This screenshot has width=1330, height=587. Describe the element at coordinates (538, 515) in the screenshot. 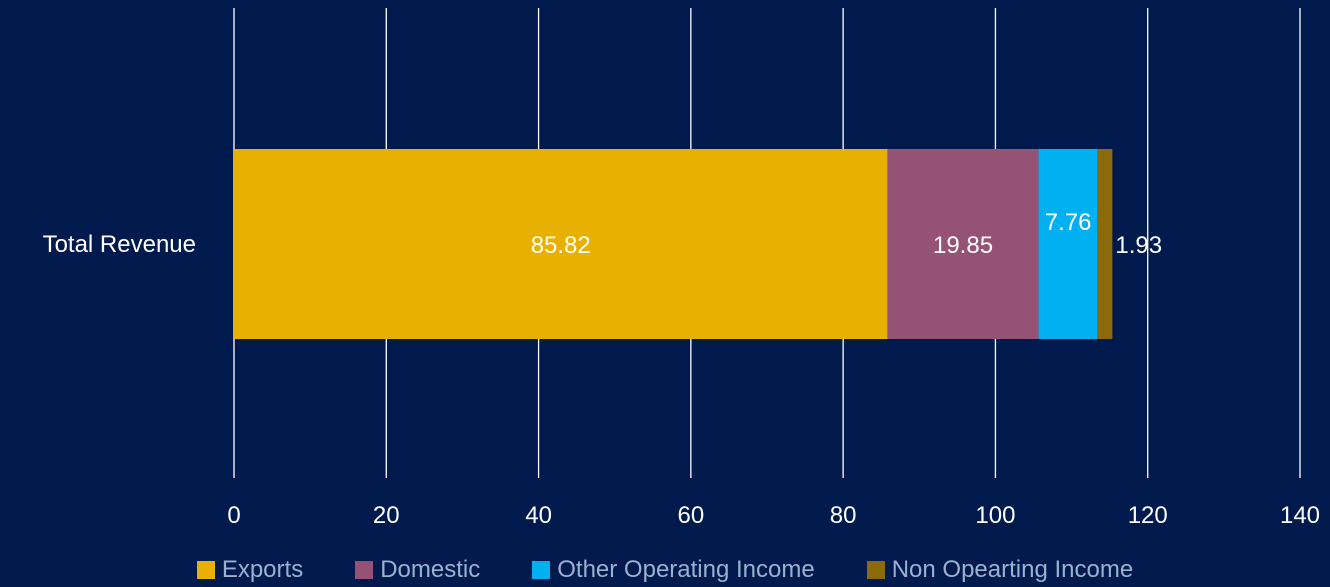

I see `x-tick-label: 40` at that location.